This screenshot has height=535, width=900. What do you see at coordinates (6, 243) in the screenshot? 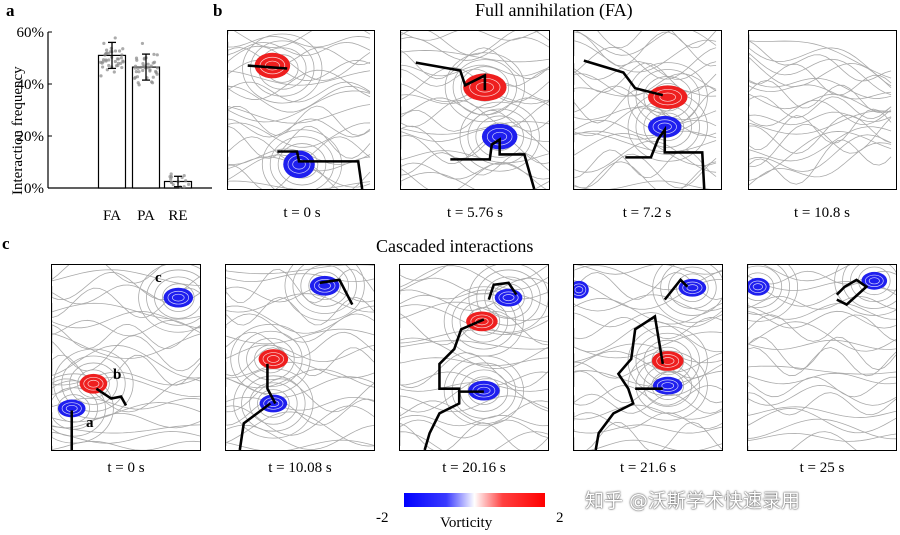
I see `panel-label-c: c` at bounding box center [6, 243].